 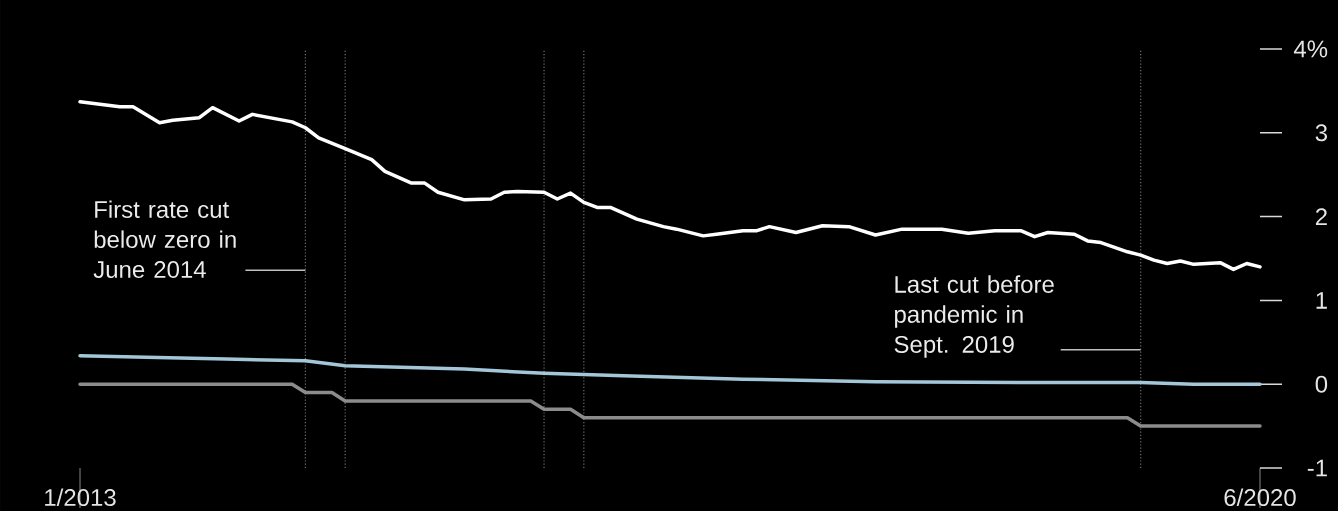 I want to click on annotation: First rate cut below zero in June 2014, so click(x=164, y=239).